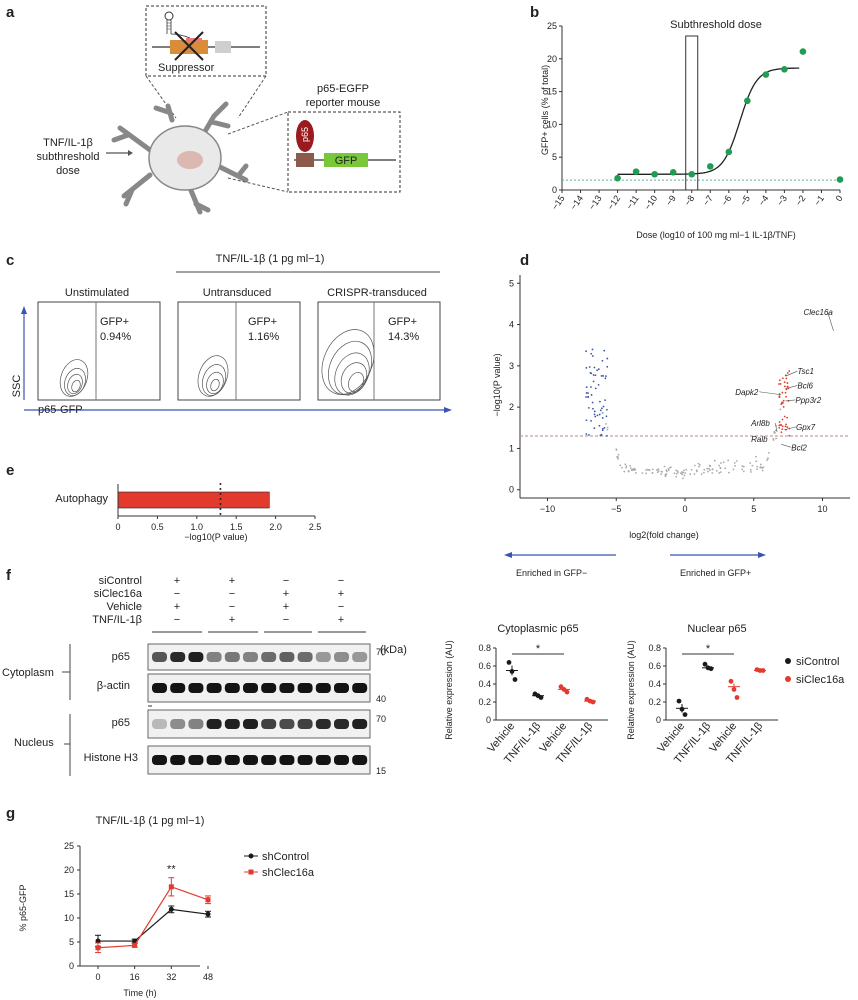  I want to click on b-y-tick-label: 0, so click(554, 190).